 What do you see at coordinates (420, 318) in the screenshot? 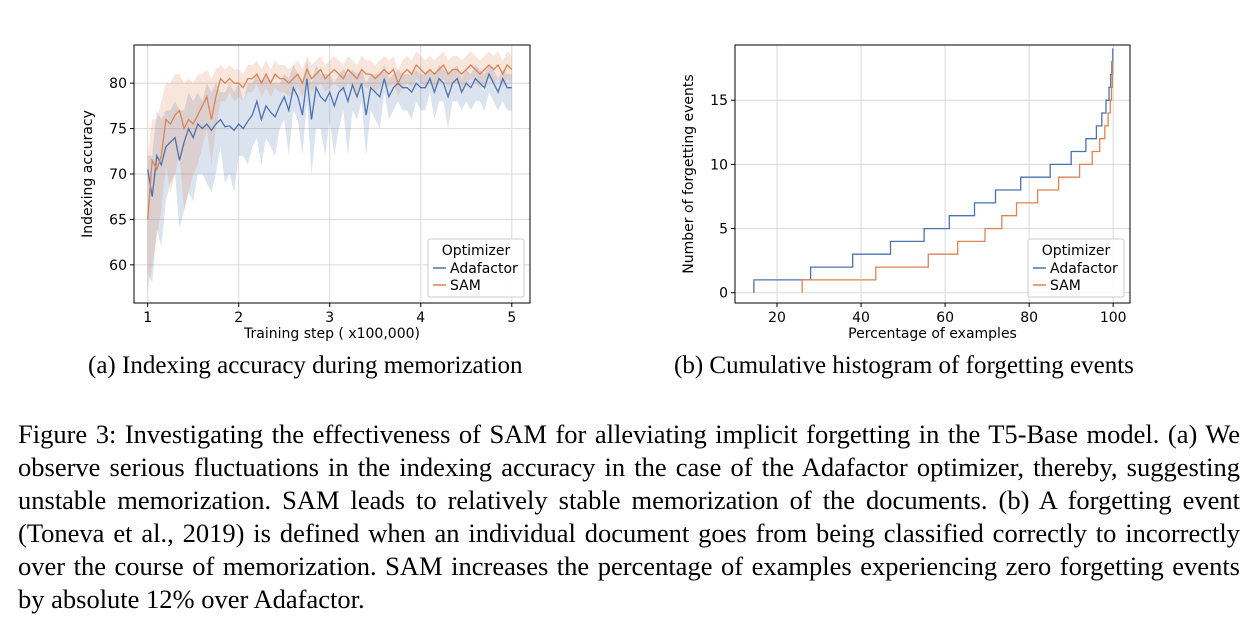
I see `x-tick-label: 4` at bounding box center [420, 318].